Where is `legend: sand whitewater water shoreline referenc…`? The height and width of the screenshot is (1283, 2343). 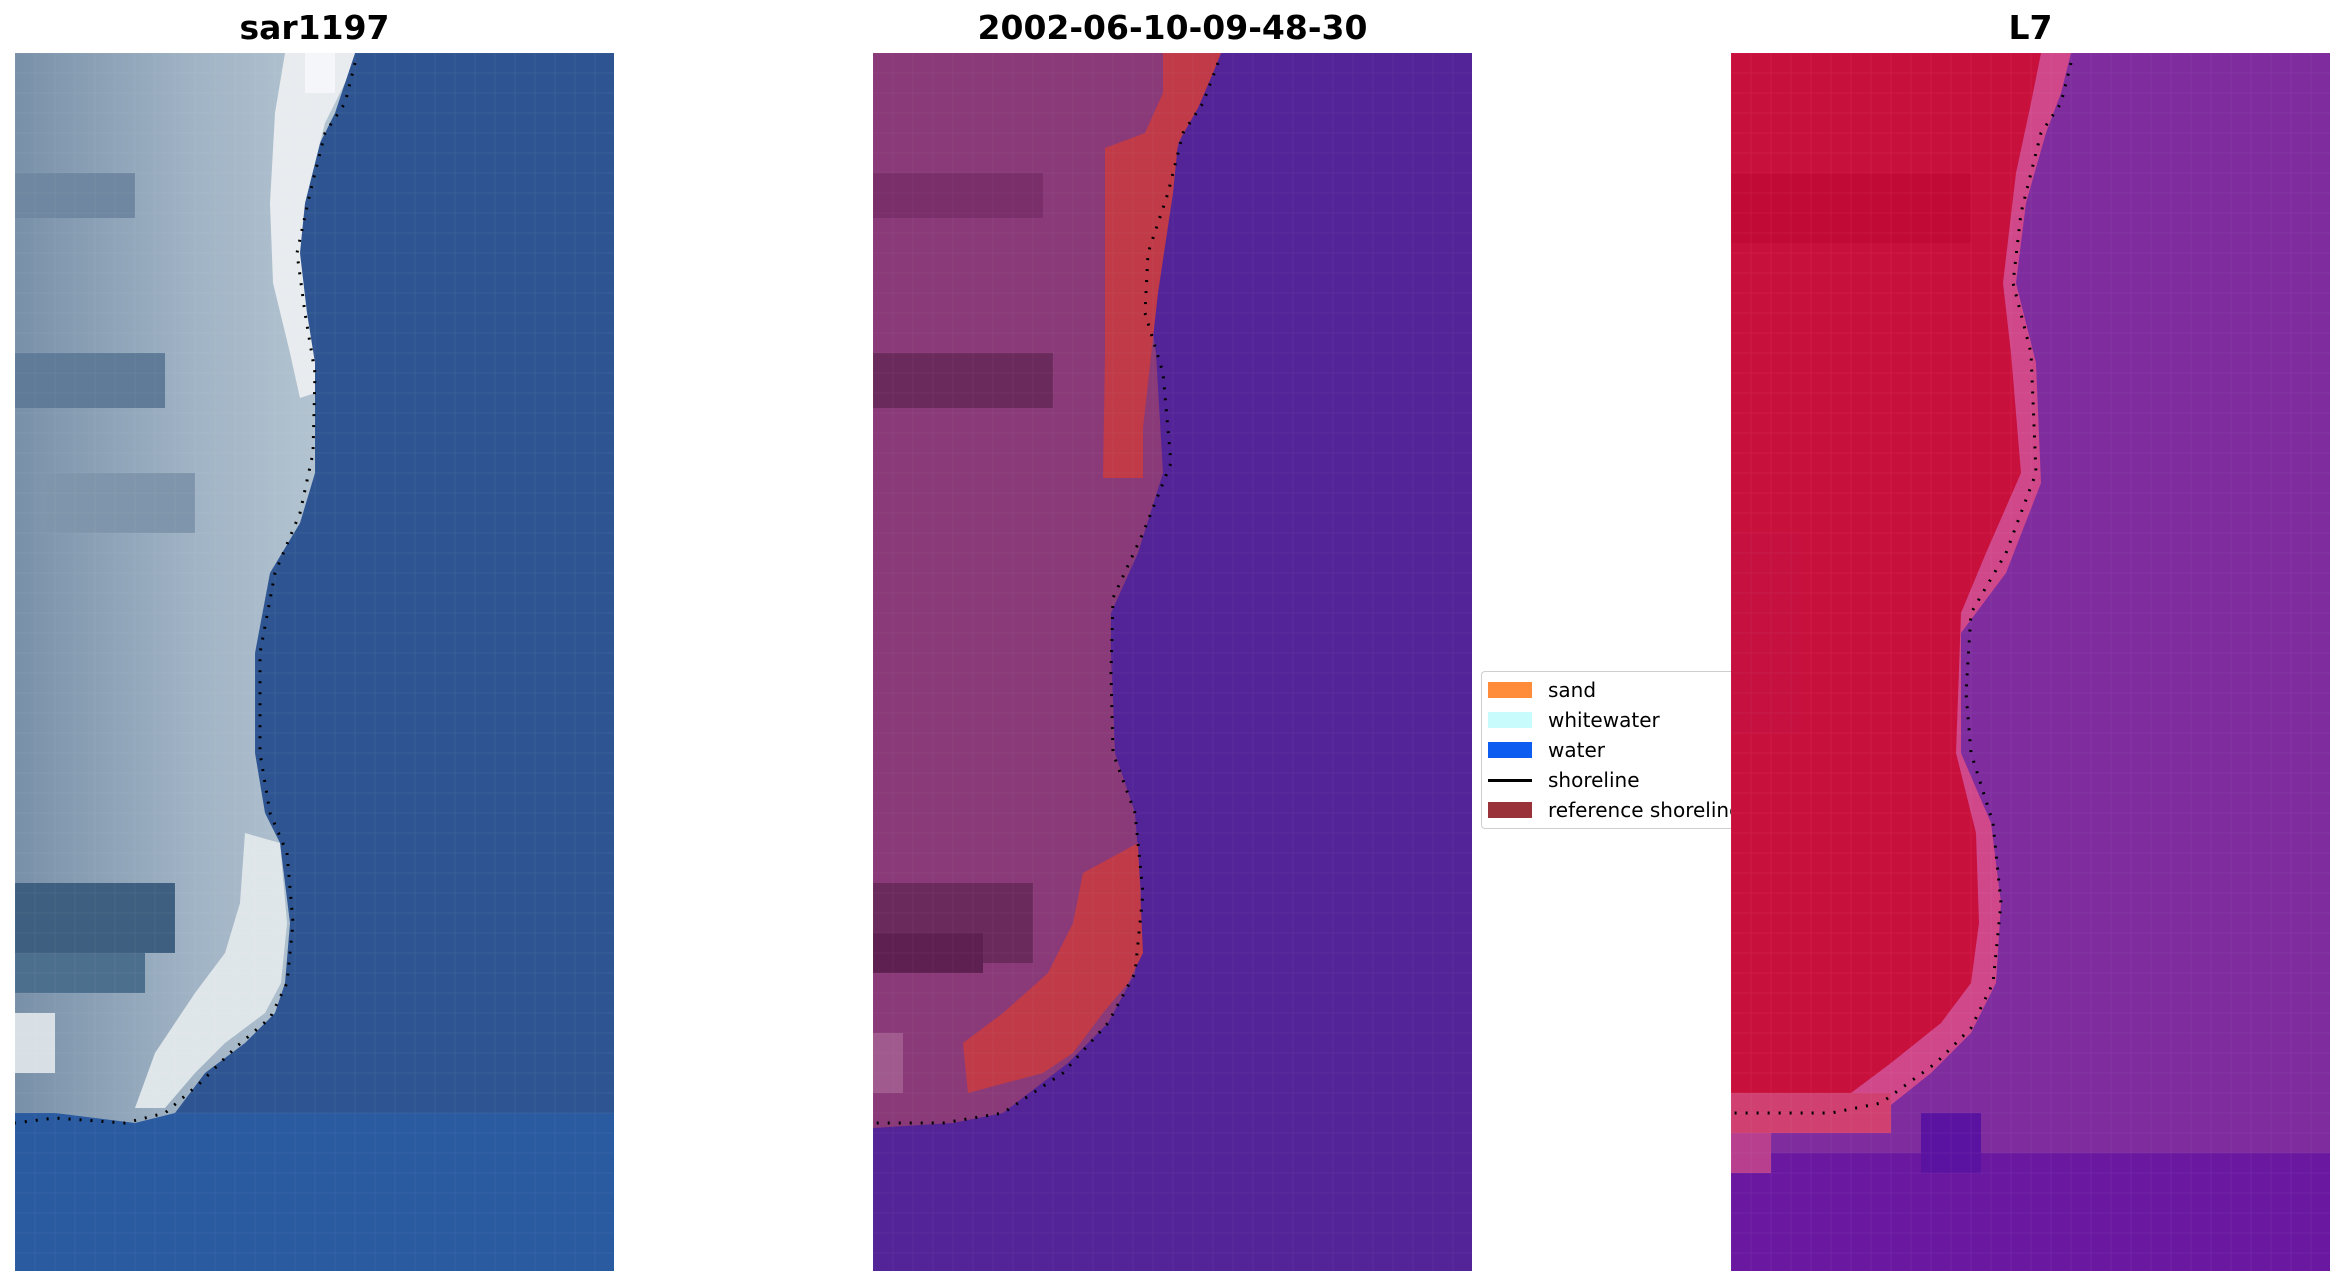
legend: sand whitewater water shoreline referenc… is located at coordinates (1606, 750).